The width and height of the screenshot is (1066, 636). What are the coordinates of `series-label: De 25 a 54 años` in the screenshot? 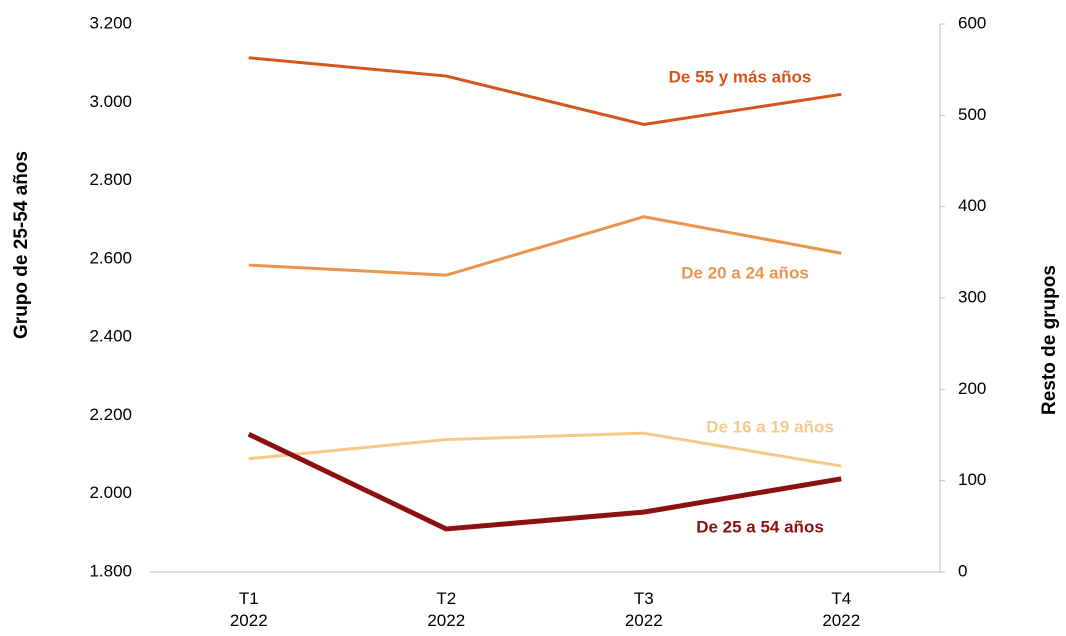 It's located at (760, 526).